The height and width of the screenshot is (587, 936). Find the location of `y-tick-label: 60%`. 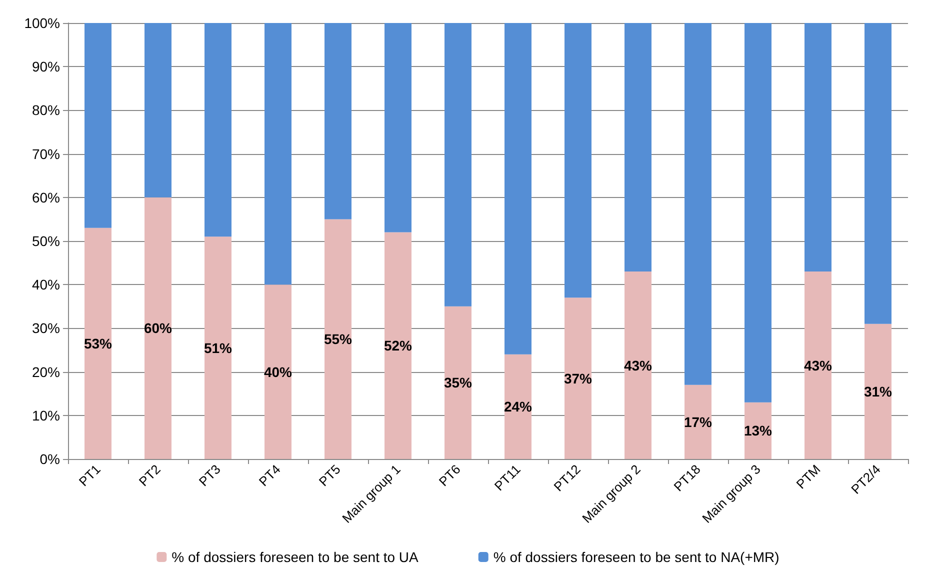

y-tick-label: 60% is located at coordinates (46, 197).